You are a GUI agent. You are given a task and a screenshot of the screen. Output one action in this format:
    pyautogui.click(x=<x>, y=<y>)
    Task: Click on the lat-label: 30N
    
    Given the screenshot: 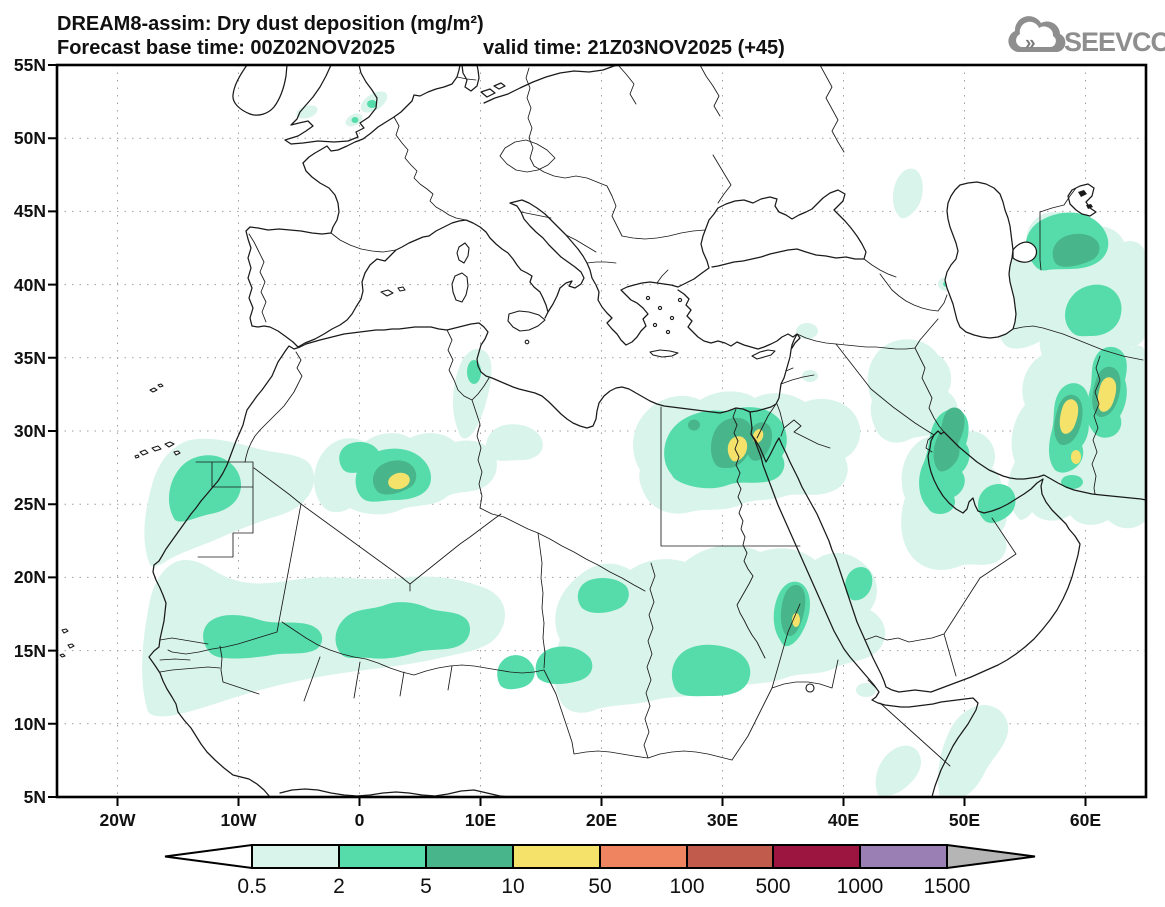 What is the action you would take?
    pyautogui.click(x=30, y=431)
    